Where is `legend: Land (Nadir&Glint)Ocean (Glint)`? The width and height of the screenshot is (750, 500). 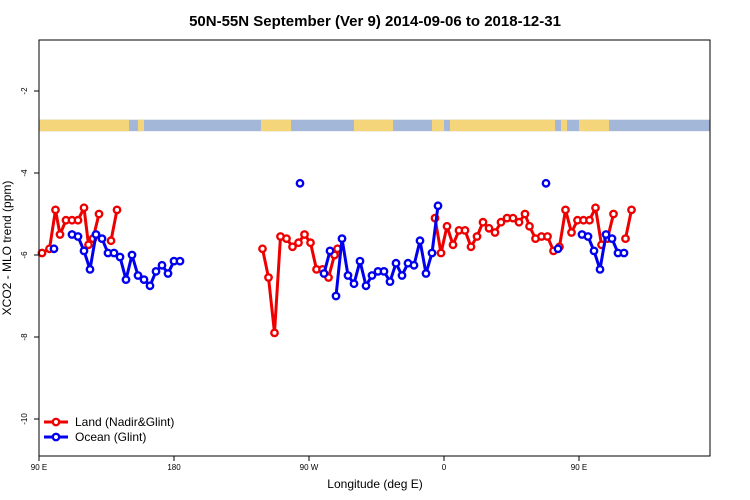 legend: Land (Nadir&Glint)Ocean (Glint) is located at coordinates (109, 429).